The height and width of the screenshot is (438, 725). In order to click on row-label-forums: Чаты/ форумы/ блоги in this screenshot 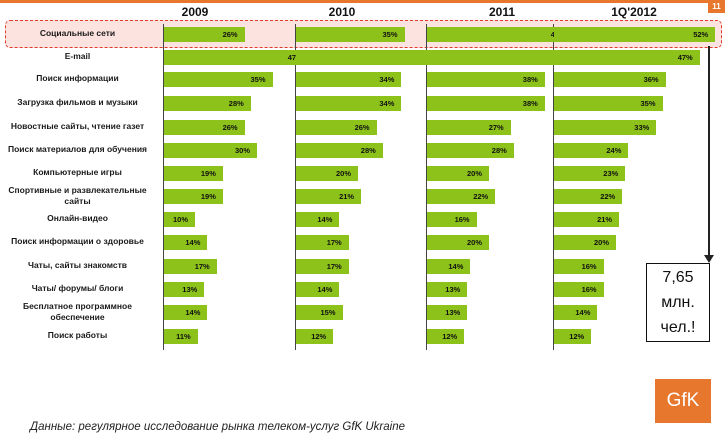, I will do `click(77, 288)`.